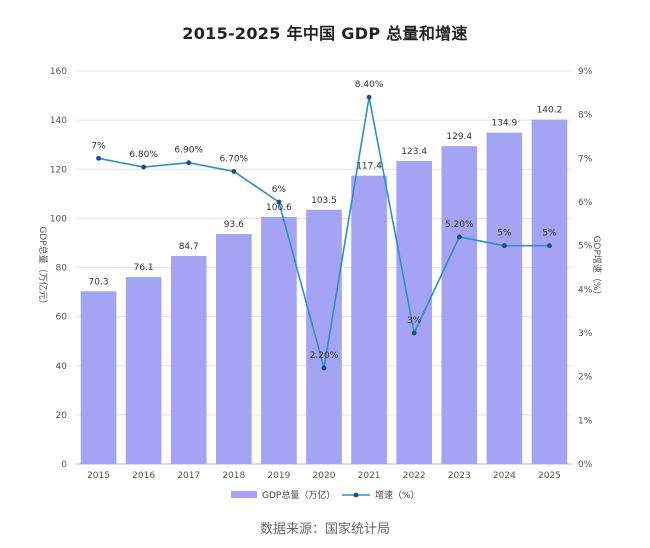  What do you see at coordinates (279, 190) in the screenshot?
I see `growth-value-label: 6%` at bounding box center [279, 190].